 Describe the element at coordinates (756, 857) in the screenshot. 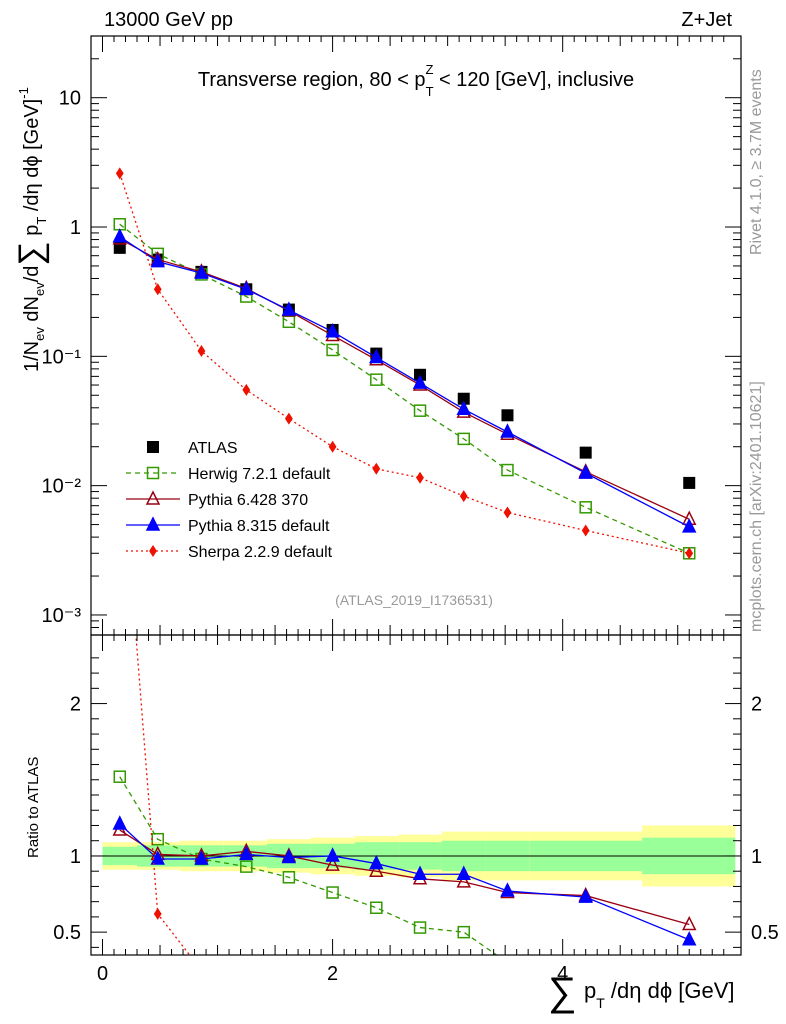

I see `ratio-ytick-label-right: 1` at that location.